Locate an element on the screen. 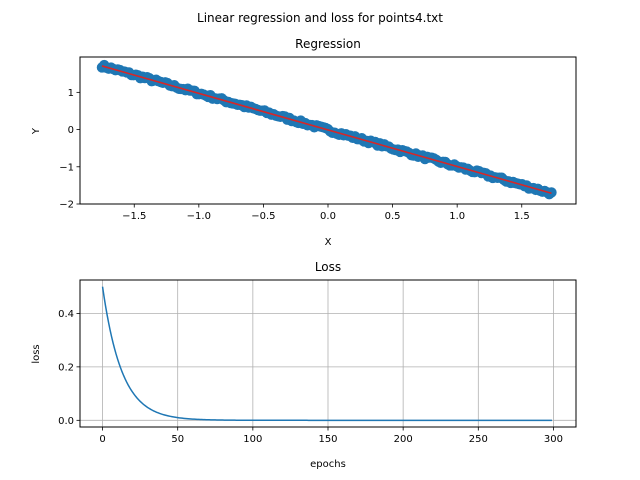  loss-ylabel: loss is located at coordinates (36, 353).